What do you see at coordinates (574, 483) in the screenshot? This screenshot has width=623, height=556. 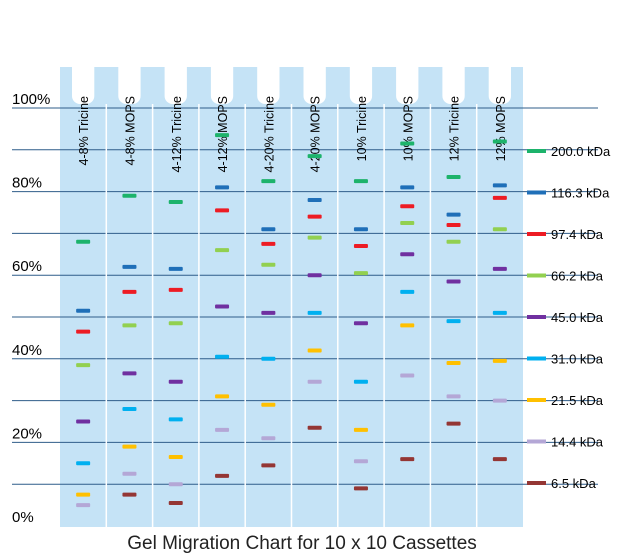 I see `legend-label: 6.5 kDa` at bounding box center [574, 483].